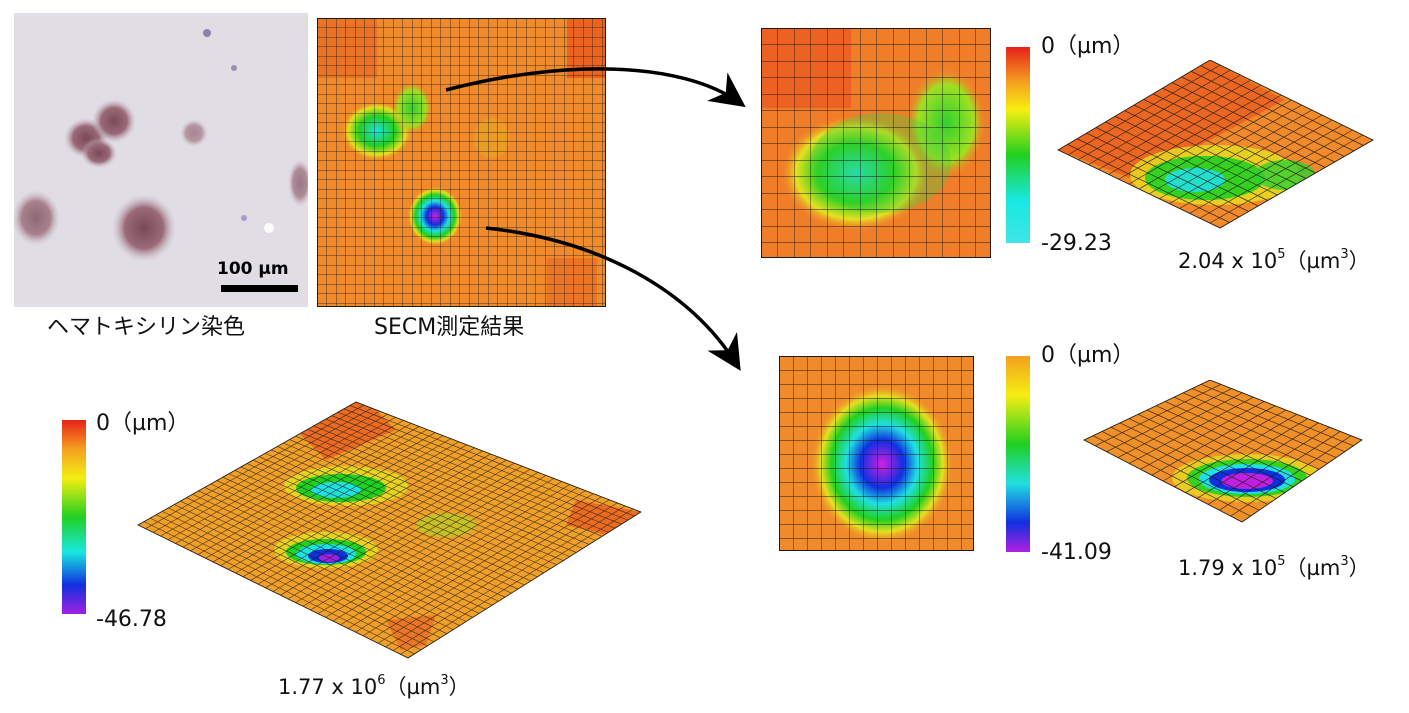 The width and height of the screenshot is (1409, 713). Describe the element at coordinates (131, 619) in the screenshot. I see `overall-scale-min: -46.78` at that location.